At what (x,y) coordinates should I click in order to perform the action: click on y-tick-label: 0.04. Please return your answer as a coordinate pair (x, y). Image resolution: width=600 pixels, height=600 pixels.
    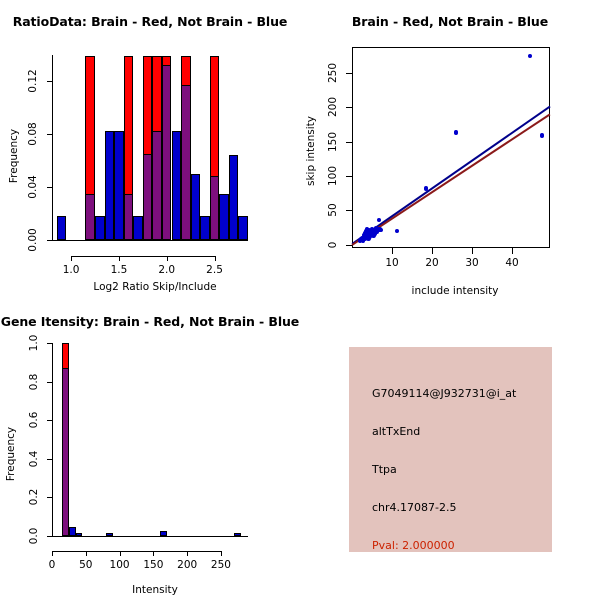
    Looking at the image, I should click on (33, 187).